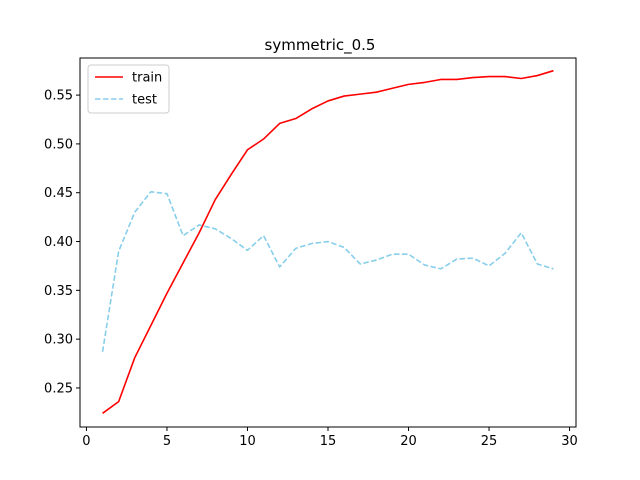 The width and height of the screenshot is (640, 480). Describe the element at coordinates (128, 89) in the screenshot. I see `legend: train test` at that location.